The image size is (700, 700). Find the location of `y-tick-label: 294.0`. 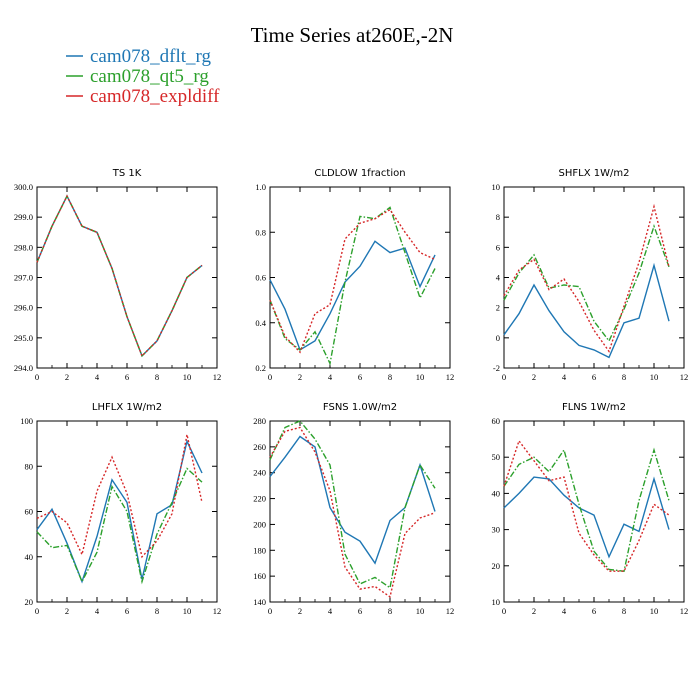

y-tick-label: 294.0 is located at coordinates (23, 368).